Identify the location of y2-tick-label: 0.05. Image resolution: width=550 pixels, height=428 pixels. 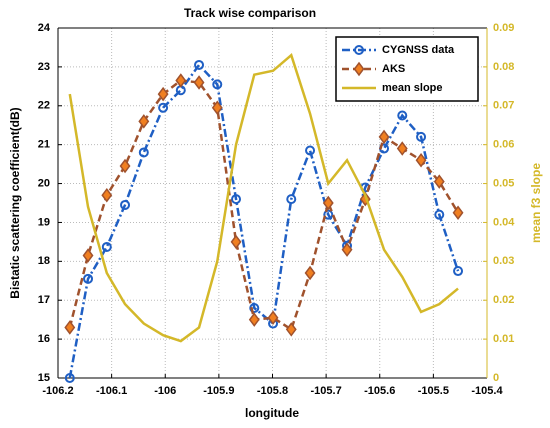
(503, 183).